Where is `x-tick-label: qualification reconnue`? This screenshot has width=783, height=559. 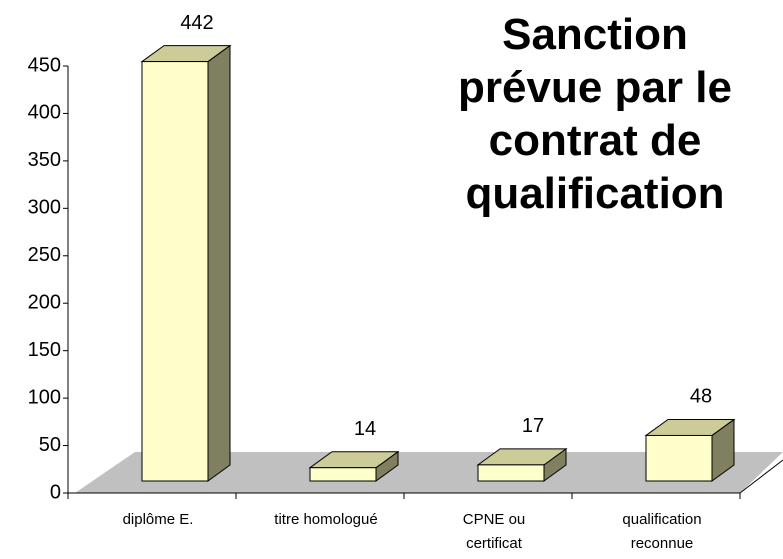
x-tick-label: qualification reconnue is located at coordinates (662, 531).